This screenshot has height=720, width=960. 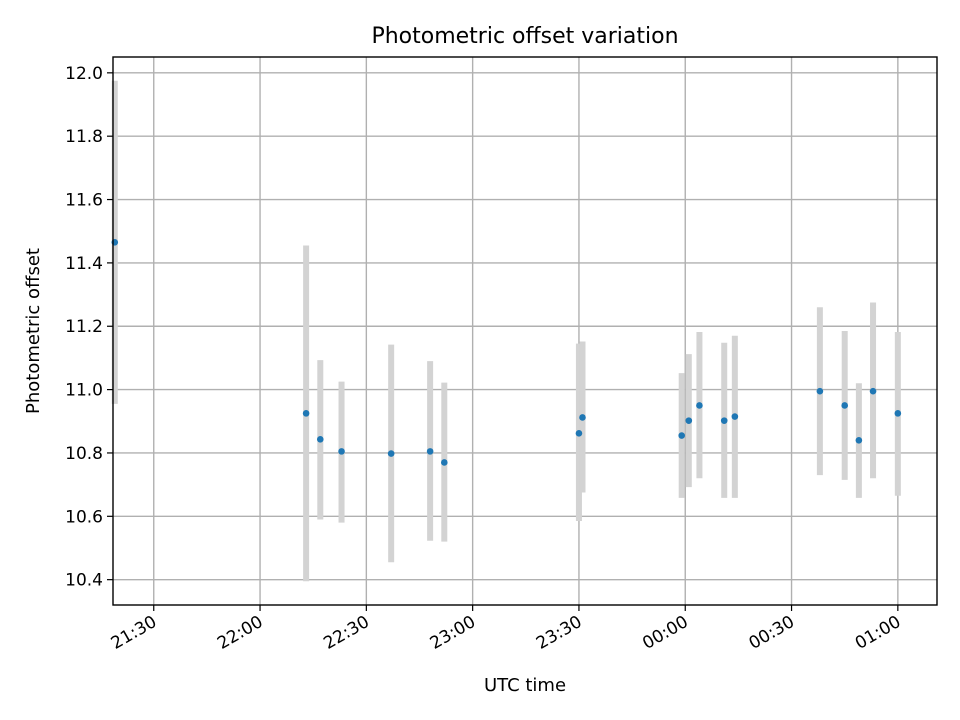 I want to click on x-tick-label: 21:30, so click(x=134, y=633).